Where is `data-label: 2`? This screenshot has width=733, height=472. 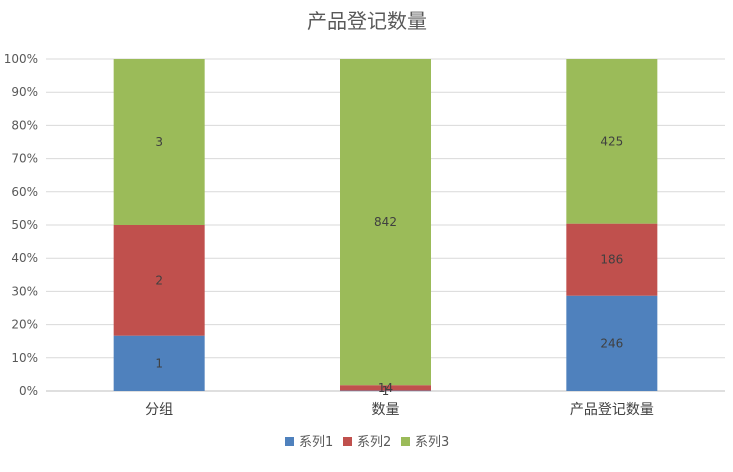 data-label: 2 is located at coordinates (159, 280).